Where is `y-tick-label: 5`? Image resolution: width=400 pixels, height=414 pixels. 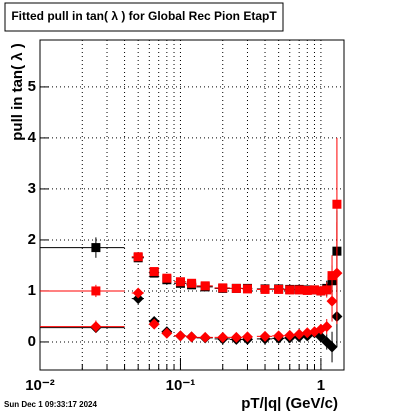 y-tick-label: 5 is located at coordinates (32, 86).